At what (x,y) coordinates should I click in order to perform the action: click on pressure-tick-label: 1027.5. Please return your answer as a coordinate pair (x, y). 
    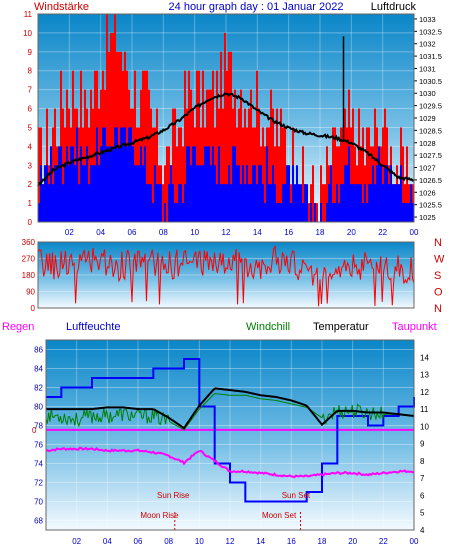
    Looking at the image, I should click on (430, 155).